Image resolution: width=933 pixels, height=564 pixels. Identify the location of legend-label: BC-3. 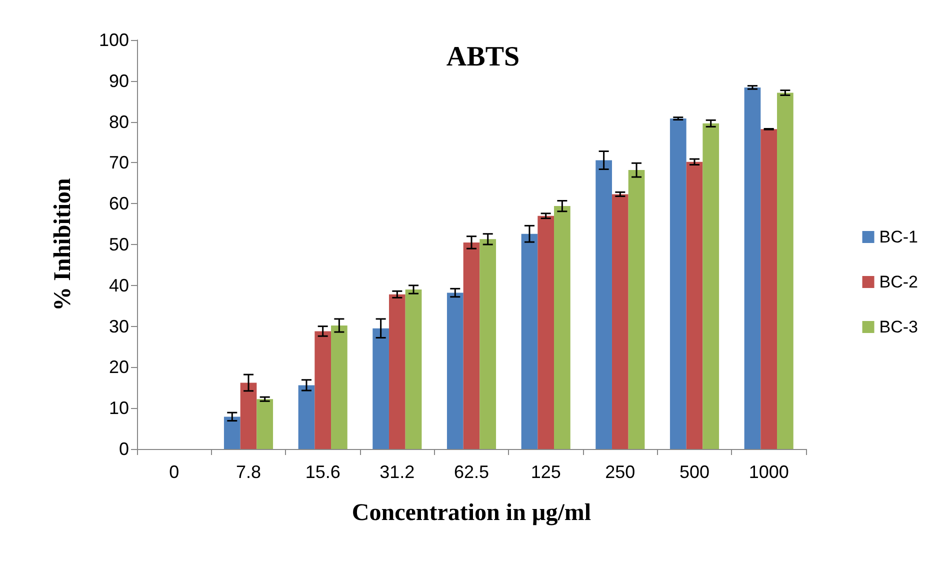
(898, 327).